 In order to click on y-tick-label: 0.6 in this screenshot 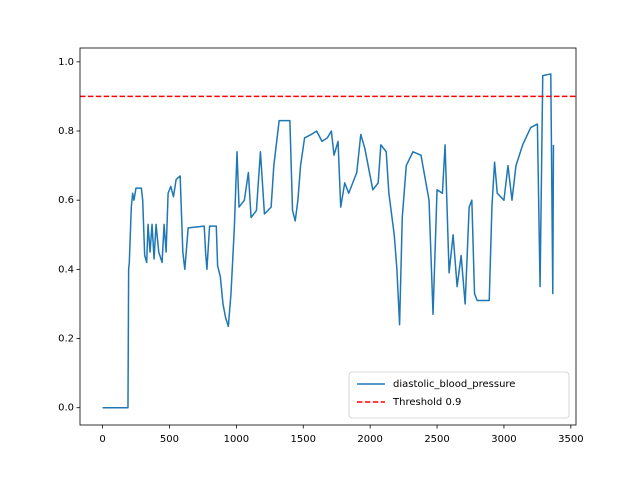, I will do `click(66, 200)`.